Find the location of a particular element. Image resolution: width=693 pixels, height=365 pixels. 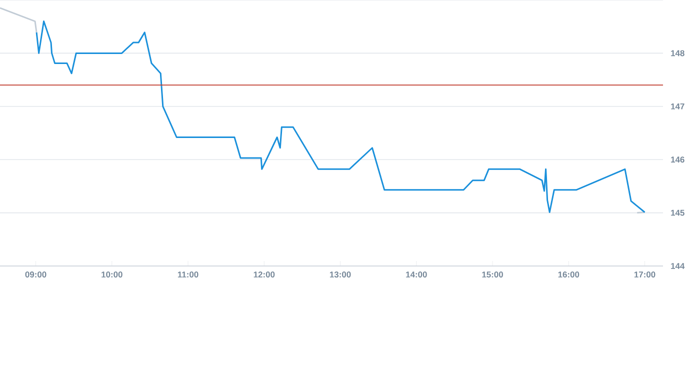

x-tick-label: 11:00 is located at coordinates (188, 275).